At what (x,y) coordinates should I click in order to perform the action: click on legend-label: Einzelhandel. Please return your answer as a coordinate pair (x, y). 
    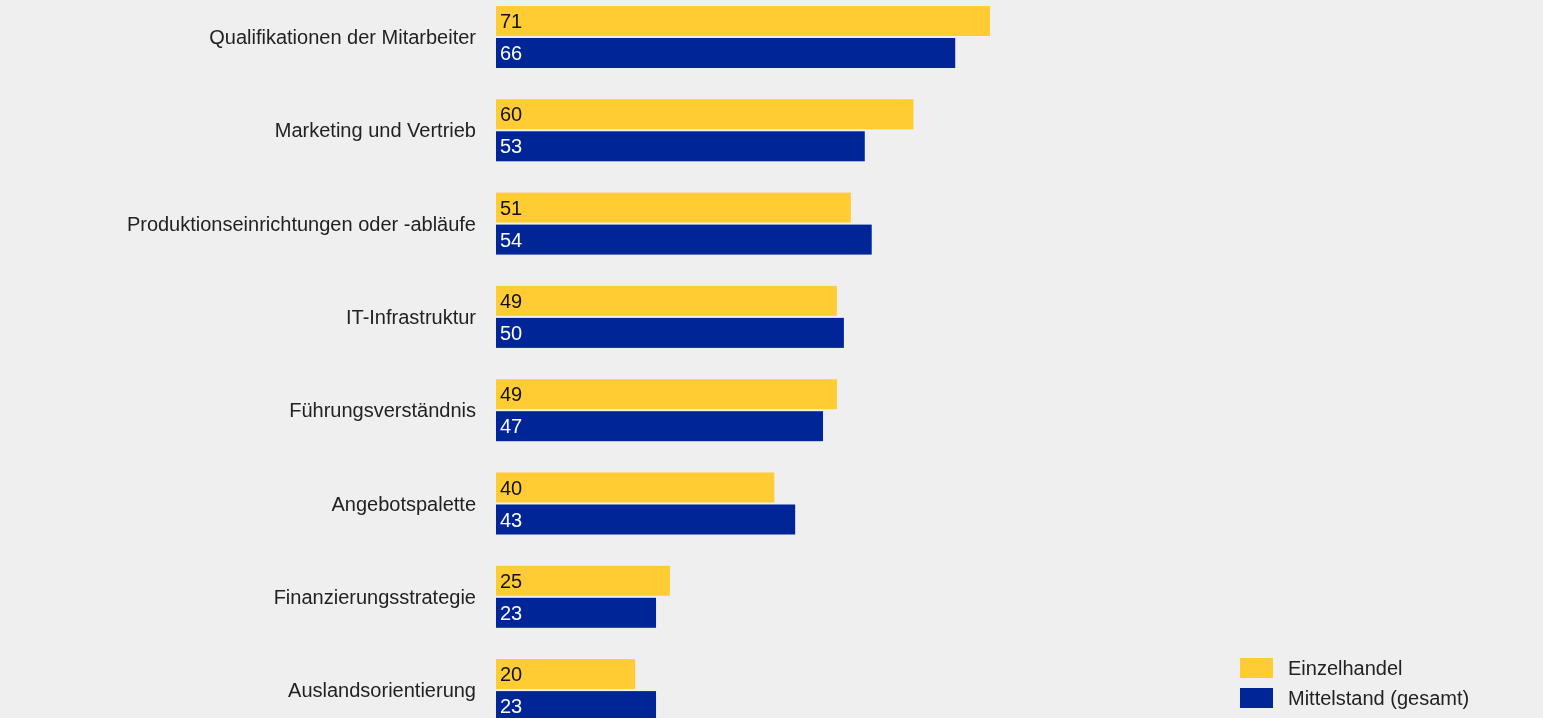
    Looking at the image, I should click on (1345, 668).